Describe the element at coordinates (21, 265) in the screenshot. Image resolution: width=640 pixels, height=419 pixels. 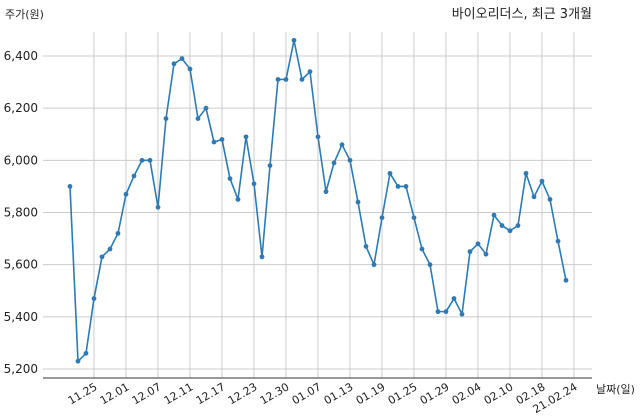
I see `y-tick-label: 5,600` at that location.